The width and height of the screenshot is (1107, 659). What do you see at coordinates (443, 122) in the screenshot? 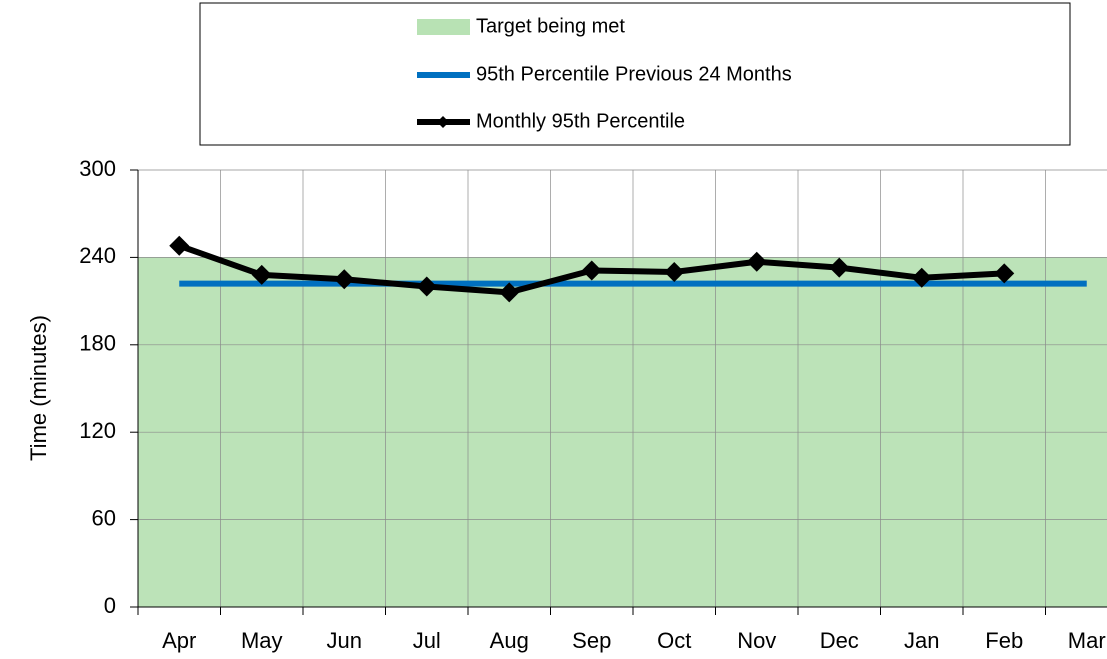
I see `legend-marker` at bounding box center [443, 122].